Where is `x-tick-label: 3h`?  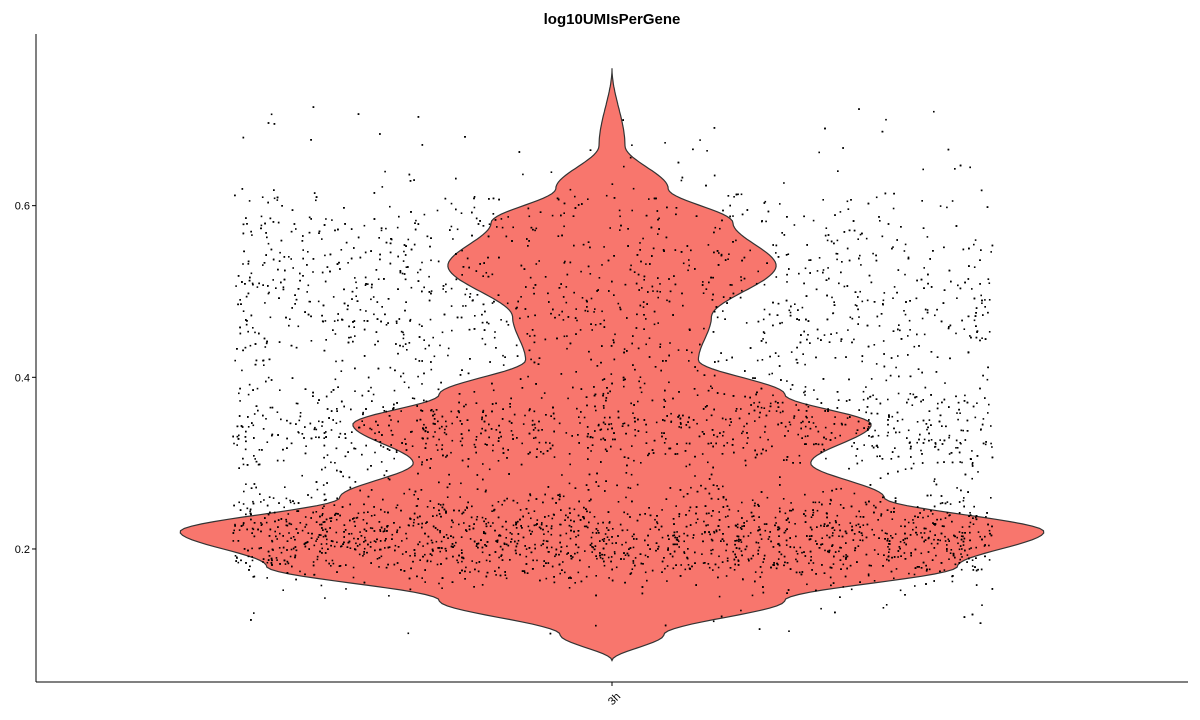
x-tick-label: 3h is located at coordinates (614, 699).